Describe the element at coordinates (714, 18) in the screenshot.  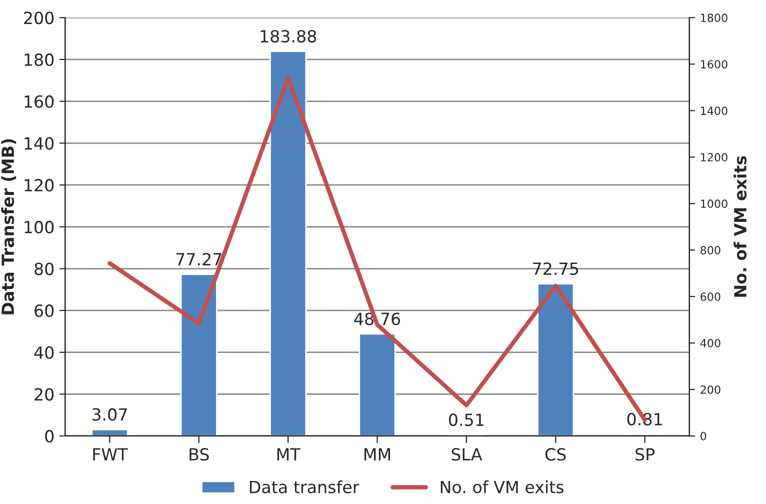
I see `y2-tick-label: 1800` at that location.